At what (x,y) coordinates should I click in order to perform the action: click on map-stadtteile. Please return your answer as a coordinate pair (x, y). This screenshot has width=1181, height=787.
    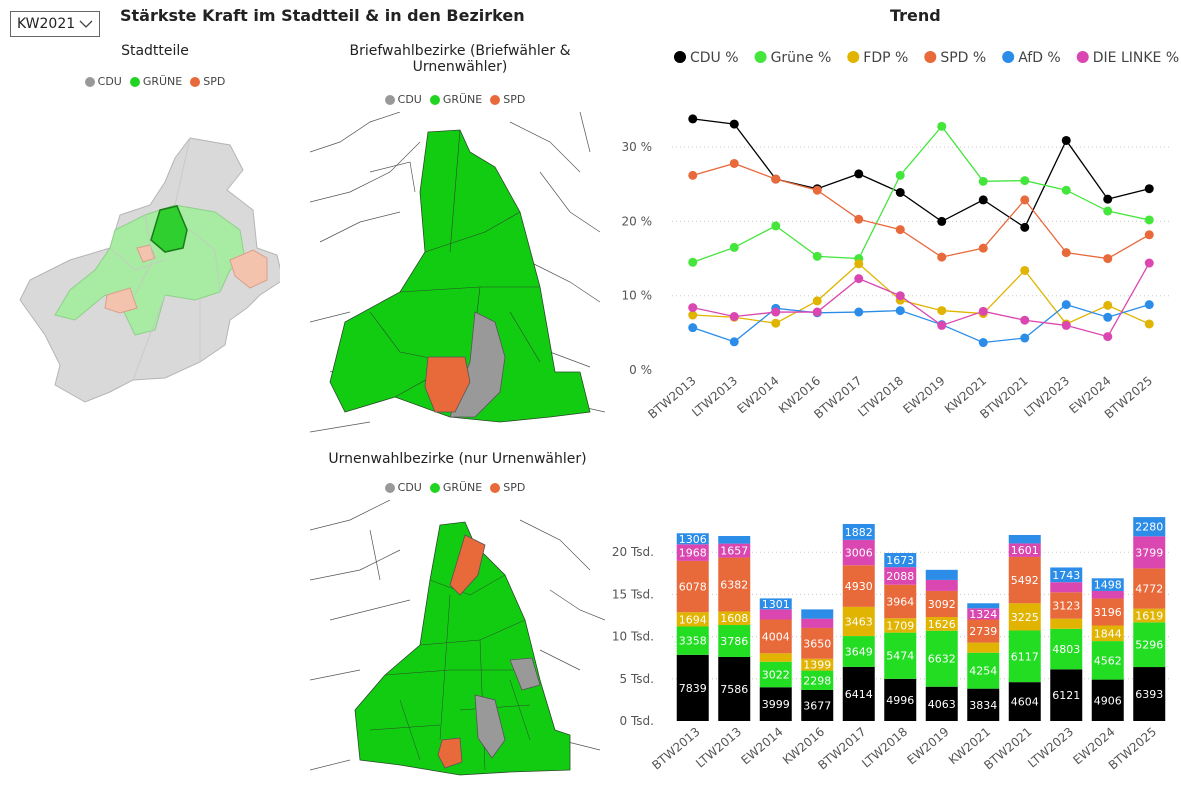
    Looking at the image, I should click on (147, 270).